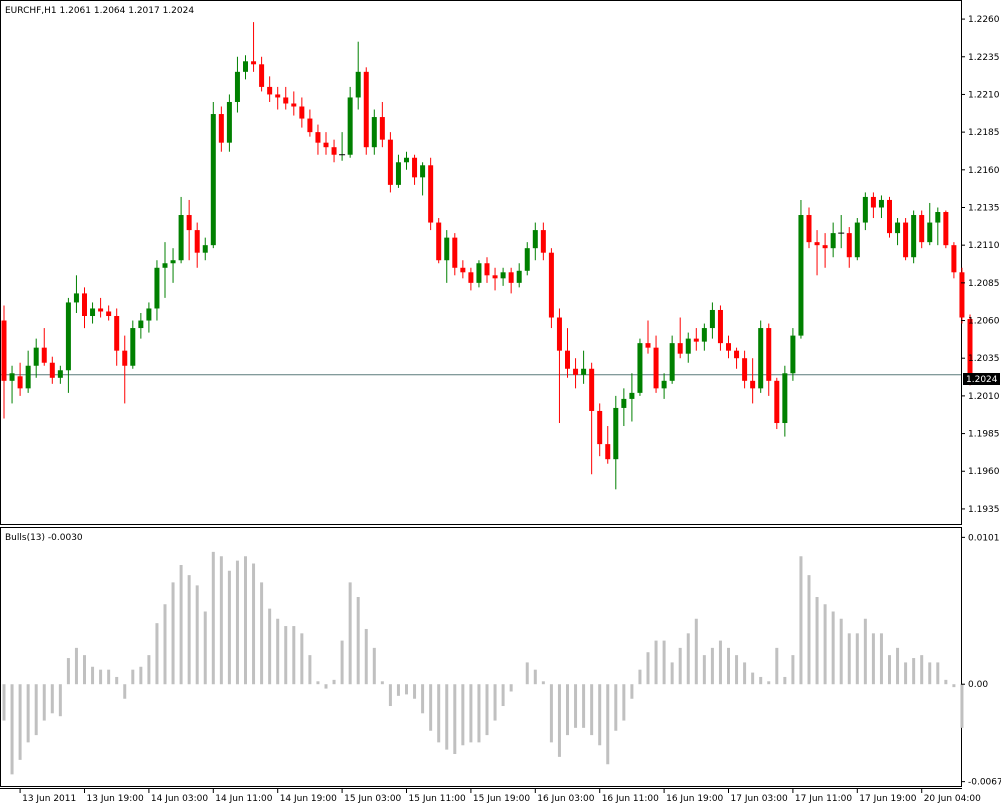 Image resolution: width=1001 pixels, height=806 pixels. I want to click on time-tick-label: 15 Jun 03:00, so click(372, 799).